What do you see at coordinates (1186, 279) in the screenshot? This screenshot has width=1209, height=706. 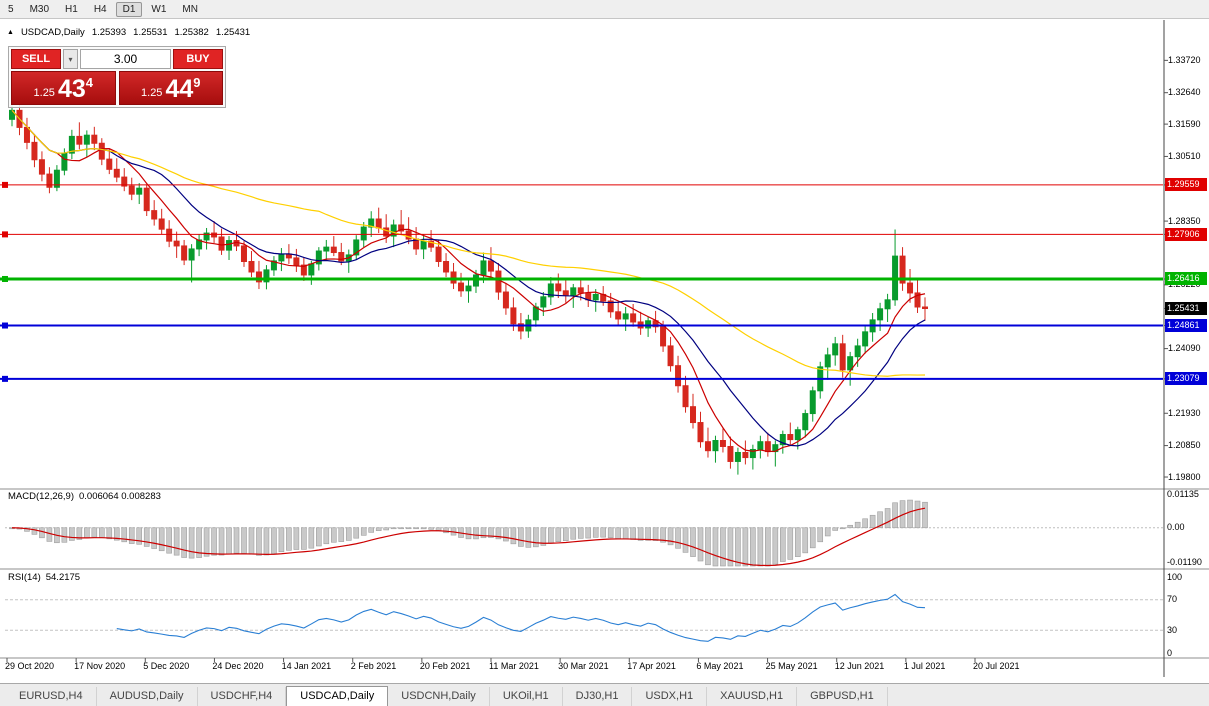 I see `price-level-chip-1.26416: 1.26416` at bounding box center [1186, 279].